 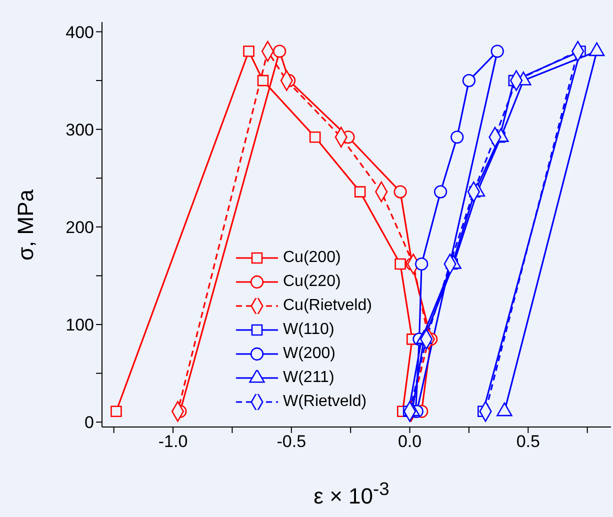 I want to click on x-axis-title: ε × 10$^{-3}$, so click(x=351, y=494).